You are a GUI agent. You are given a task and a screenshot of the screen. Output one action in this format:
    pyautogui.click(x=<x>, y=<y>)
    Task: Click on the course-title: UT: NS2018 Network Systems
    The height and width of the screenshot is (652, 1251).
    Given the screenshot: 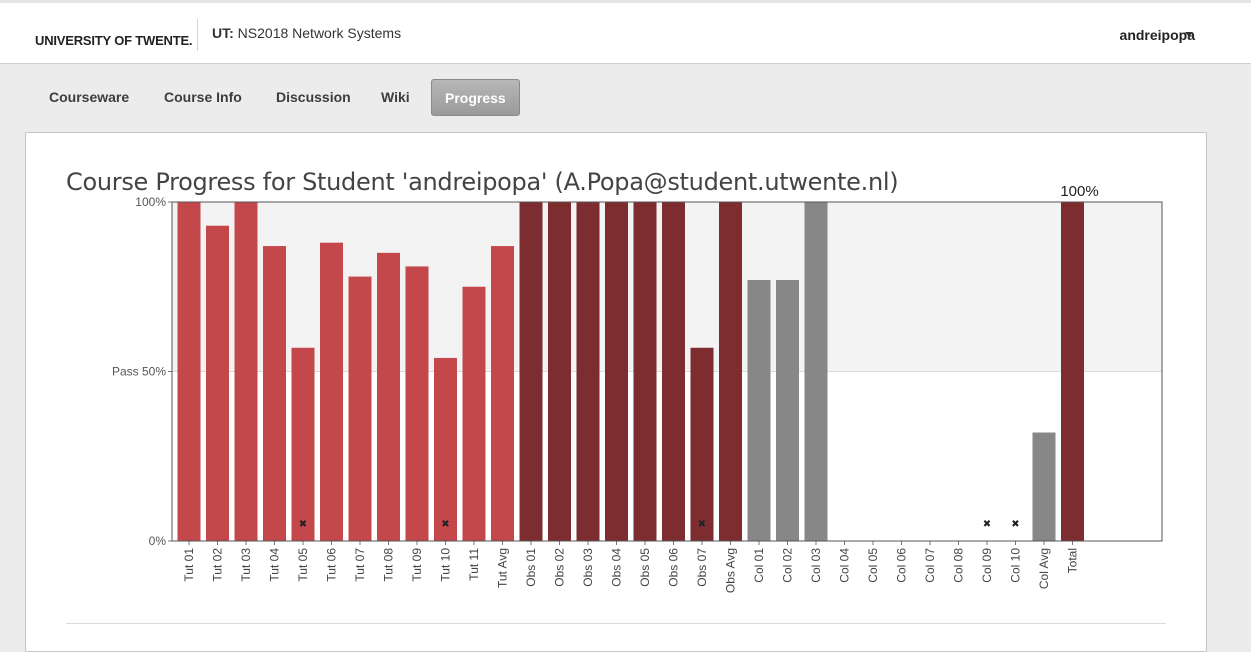 What is the action you would take?
    pyautogui.click(x=306, y=33)
    